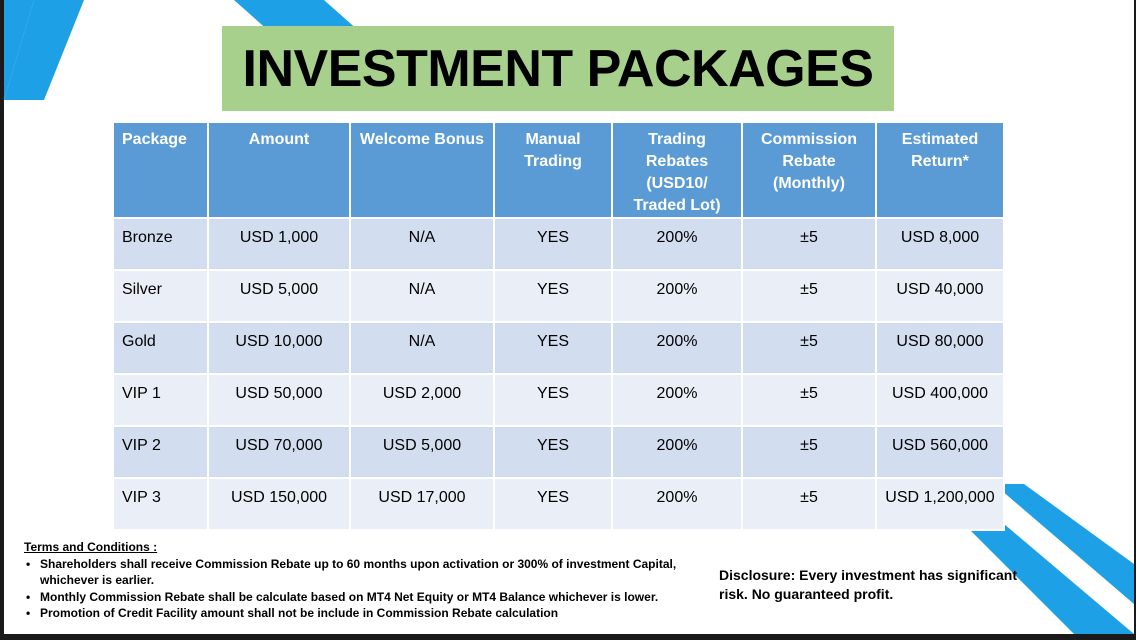  Describe the element at coordinates (422, 400) in the screenshot. I see `table-cell: USD 2,000` at that location.